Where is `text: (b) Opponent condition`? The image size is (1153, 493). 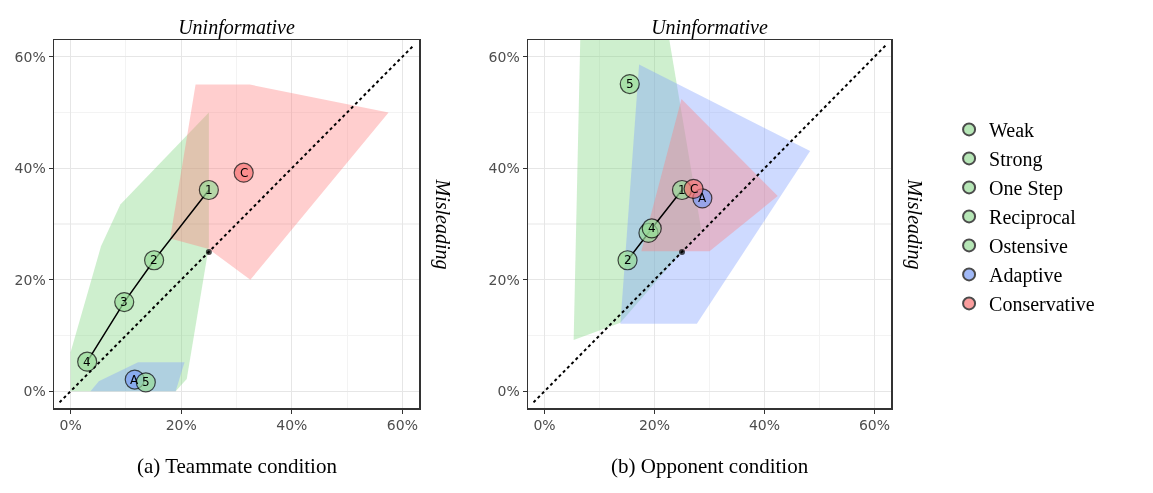
text: (b) Opponent condition is located at coordinates (710, 466).